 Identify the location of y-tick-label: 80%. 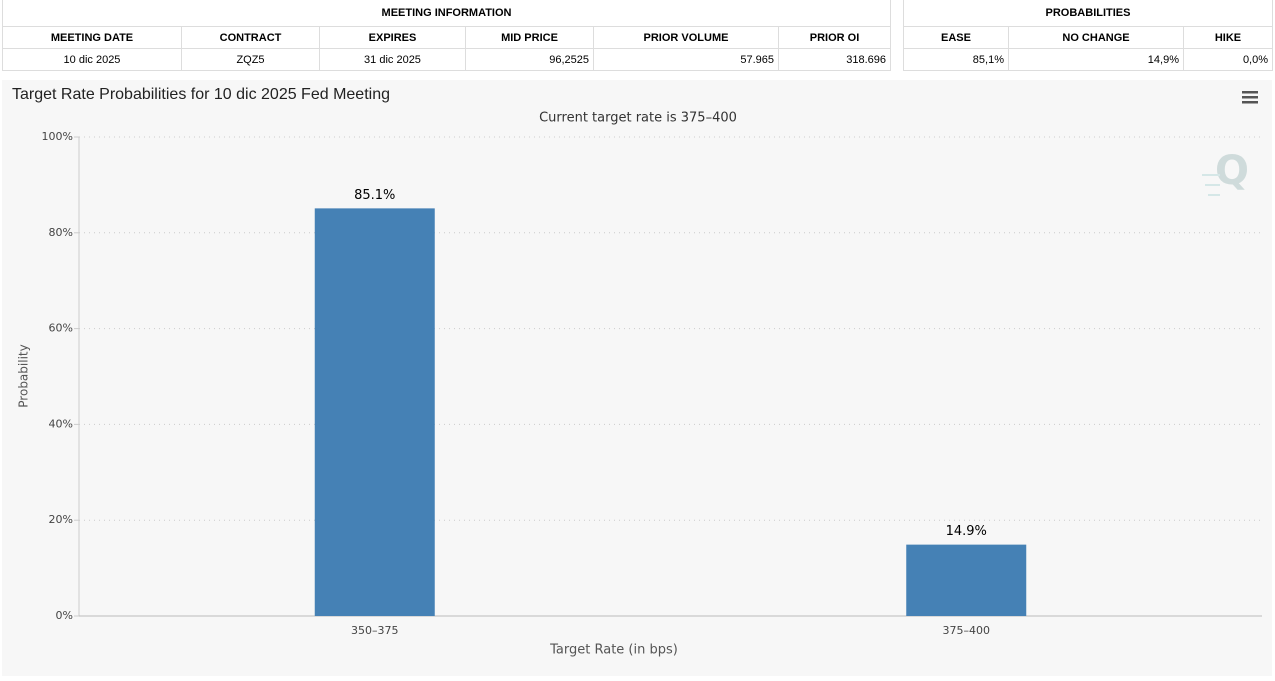
(61, 232).